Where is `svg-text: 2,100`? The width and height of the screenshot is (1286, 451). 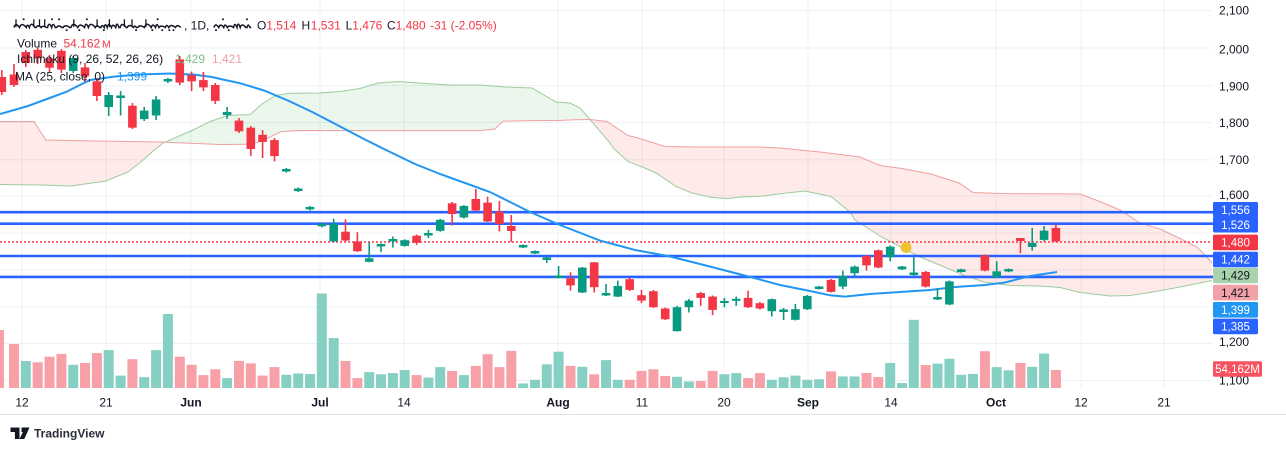
svg-text: 2,100 is located at coordinates (1234, 10).